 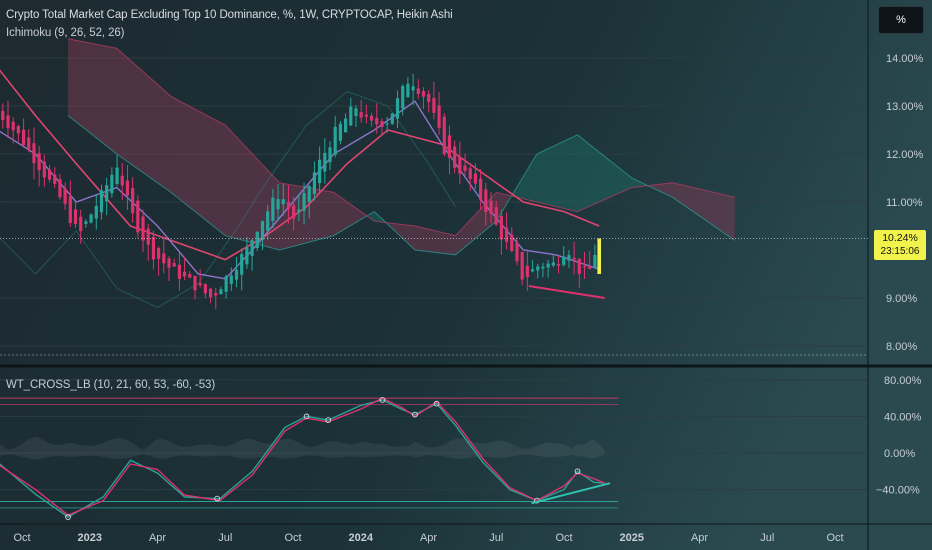 What do you see at coordinates (905, 59) in the screenshot?
I see `price-axis-label: 14.00%` at bounding box center [905, 59].